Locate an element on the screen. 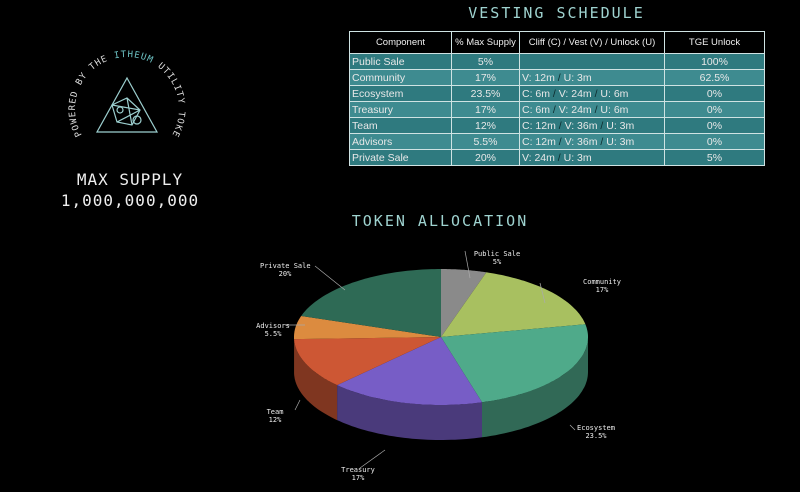  pie-label-name: Private Sale is located at coordinates (285, 266).